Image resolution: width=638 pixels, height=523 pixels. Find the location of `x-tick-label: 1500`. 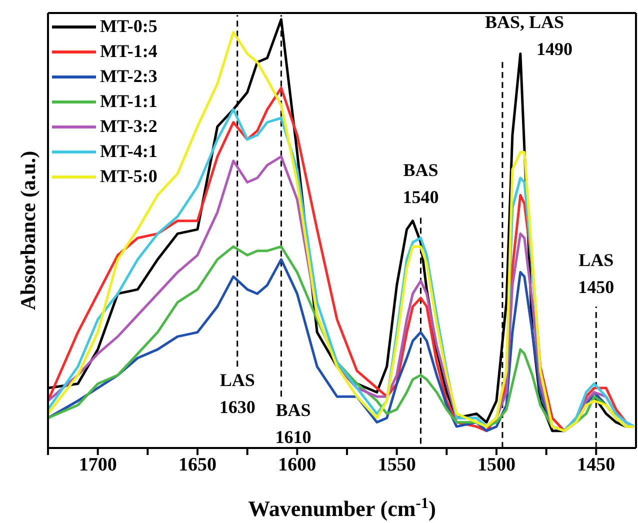

x-tick-label: 1500 is located at coordinates (496, 465).